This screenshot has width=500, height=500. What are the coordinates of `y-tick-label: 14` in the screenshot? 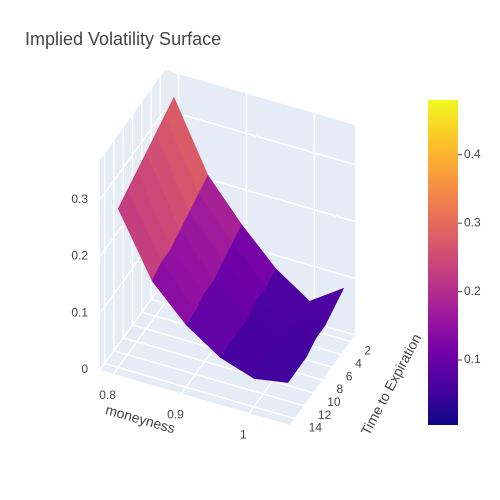 It's located at (316, 428).